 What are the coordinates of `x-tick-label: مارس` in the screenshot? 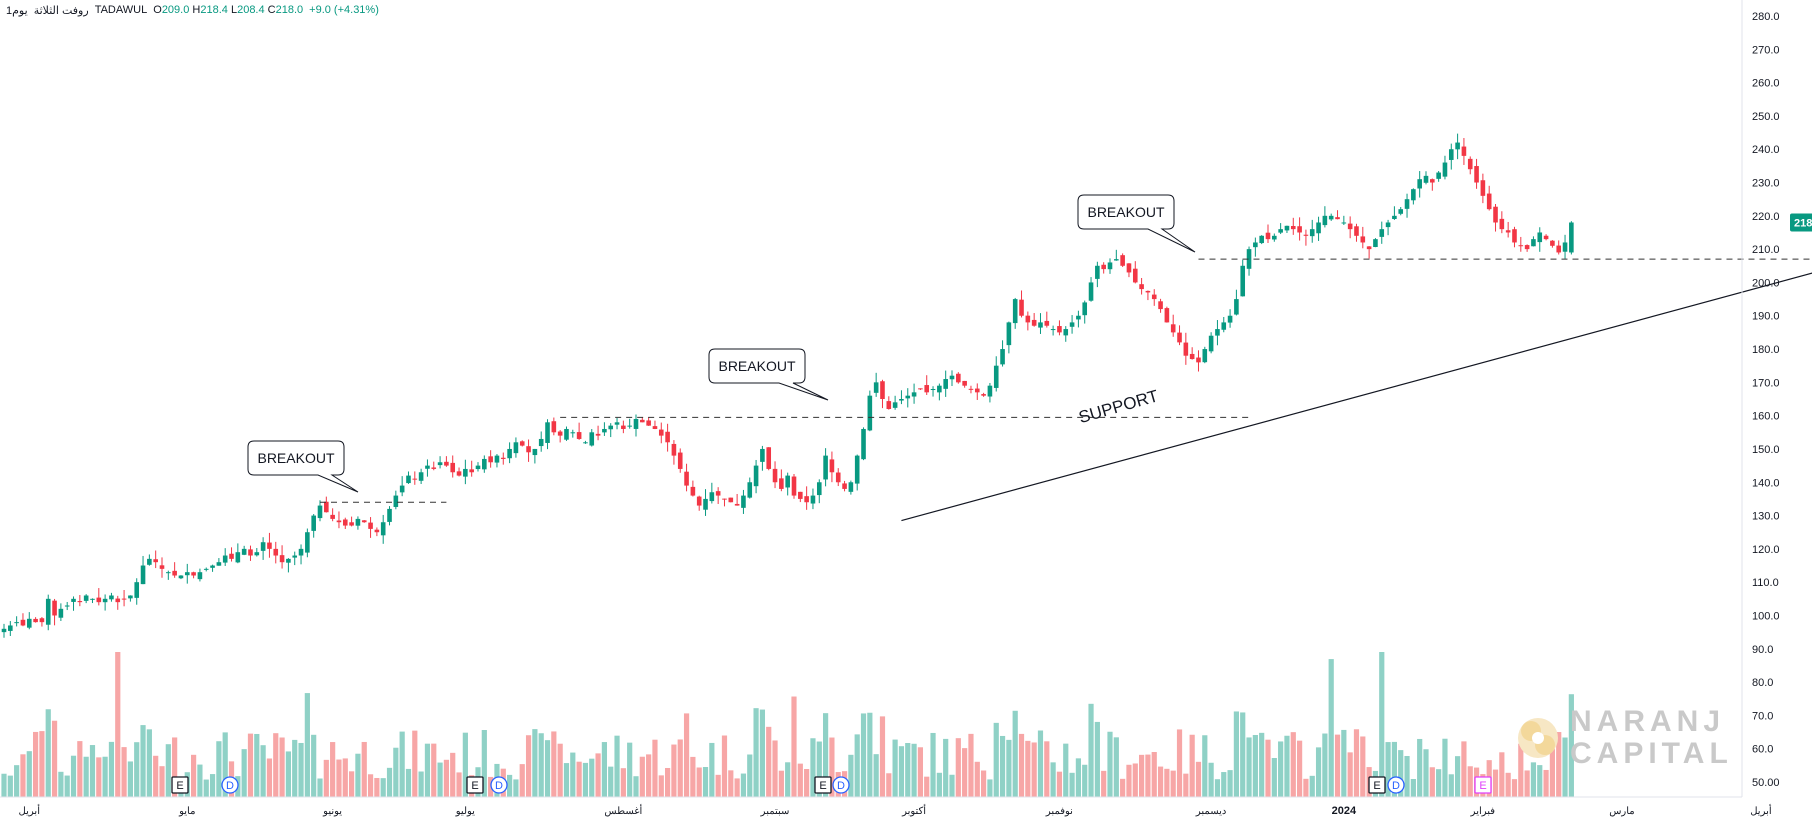 It's located at (1621, 811).